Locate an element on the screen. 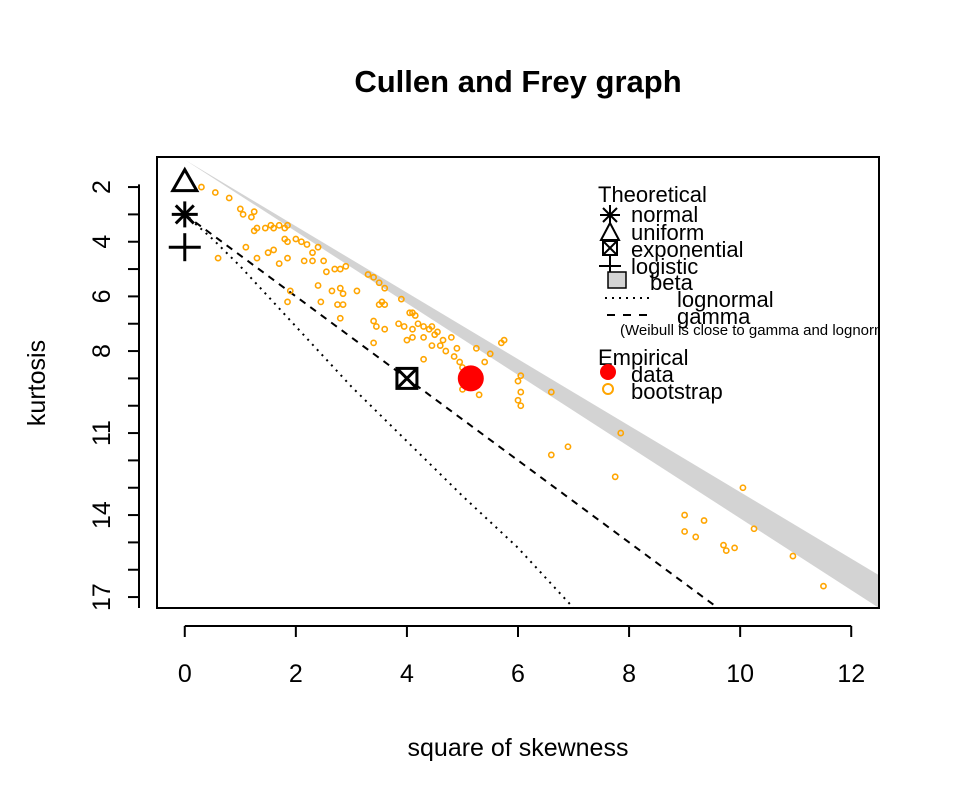 The image size is (960, 806). beta-swatch-icon is located at coordinates (617, 280).